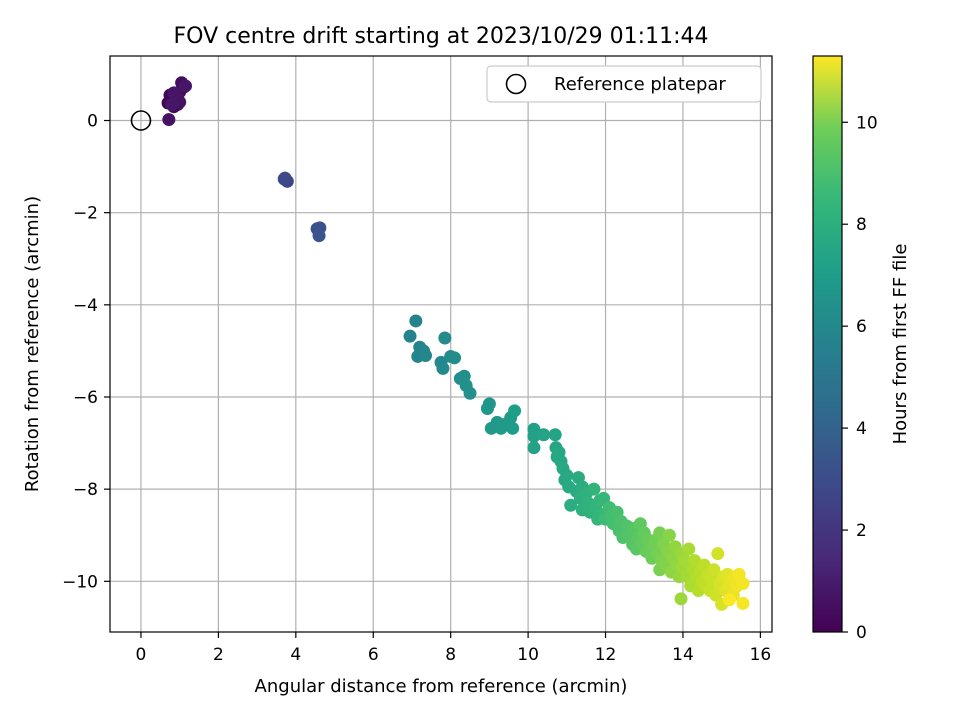 Image resolution: width=960 pixels, height=720 pixels. I want to click on legend: Reference platepar, so click(624, 84).